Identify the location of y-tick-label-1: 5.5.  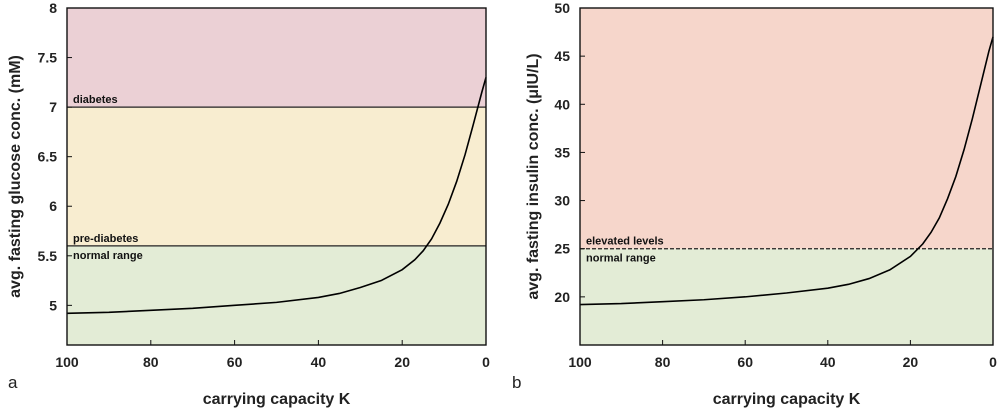
(48, 256).